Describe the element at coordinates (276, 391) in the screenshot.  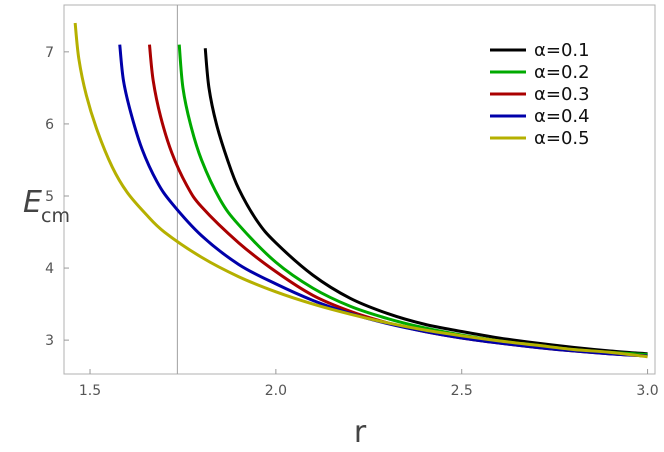
I see `x-tick-label: 2.0` at that location.